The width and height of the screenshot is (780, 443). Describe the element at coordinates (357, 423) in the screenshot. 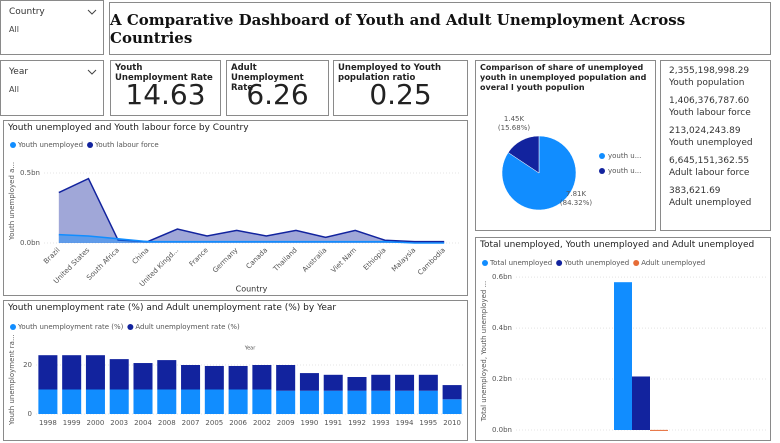

I see `x-tick-label: 1992` at that location.